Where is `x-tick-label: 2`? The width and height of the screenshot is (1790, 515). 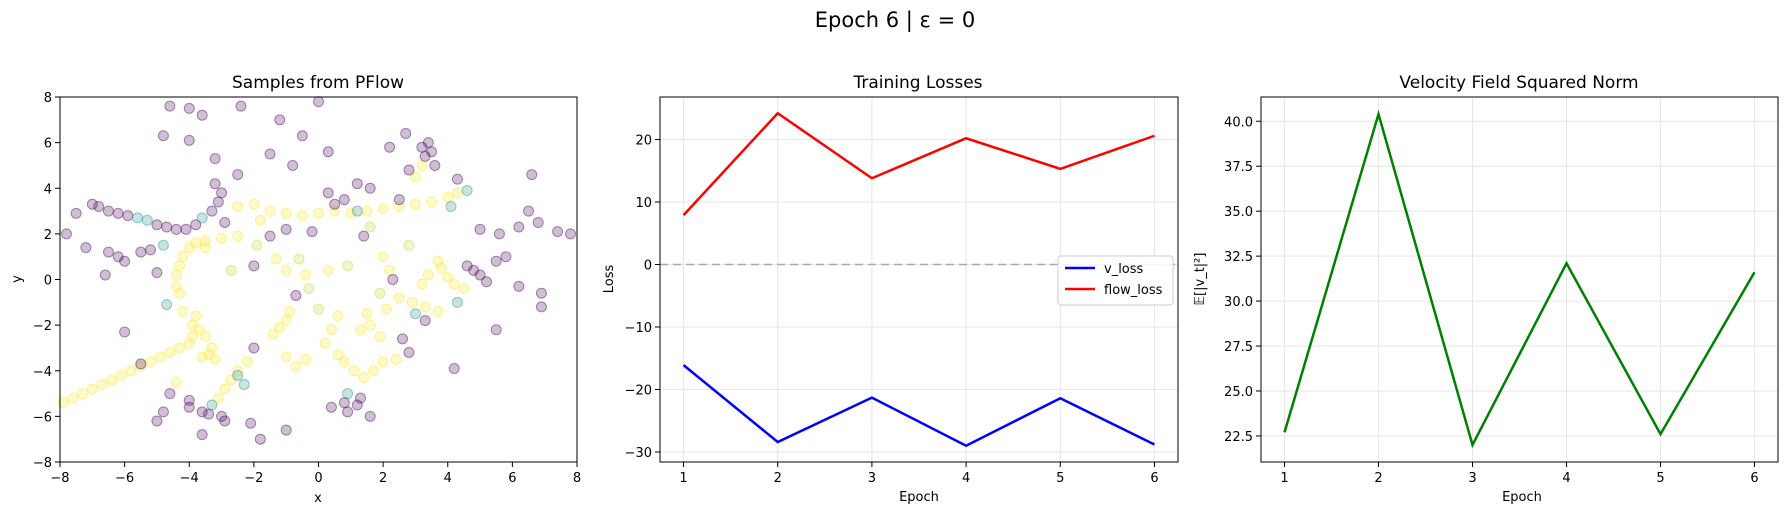
x-tick-label: 2 is located at coordinates (1378, 478).